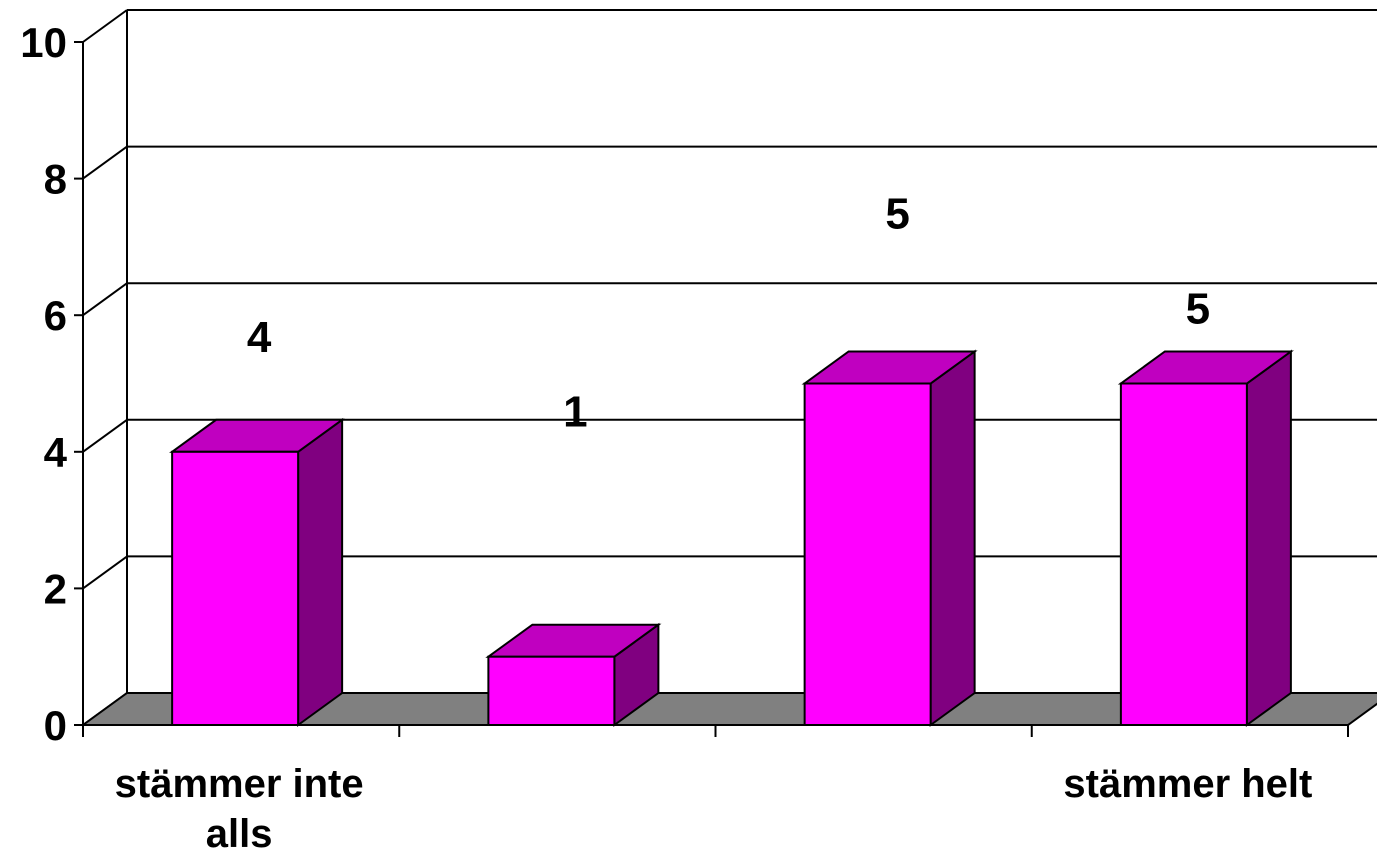 This screenshot has width=1377, height=861. Describe the element at coordinates (55, 725) in the screenshot. I see `y-tick-label: 0` at that location.